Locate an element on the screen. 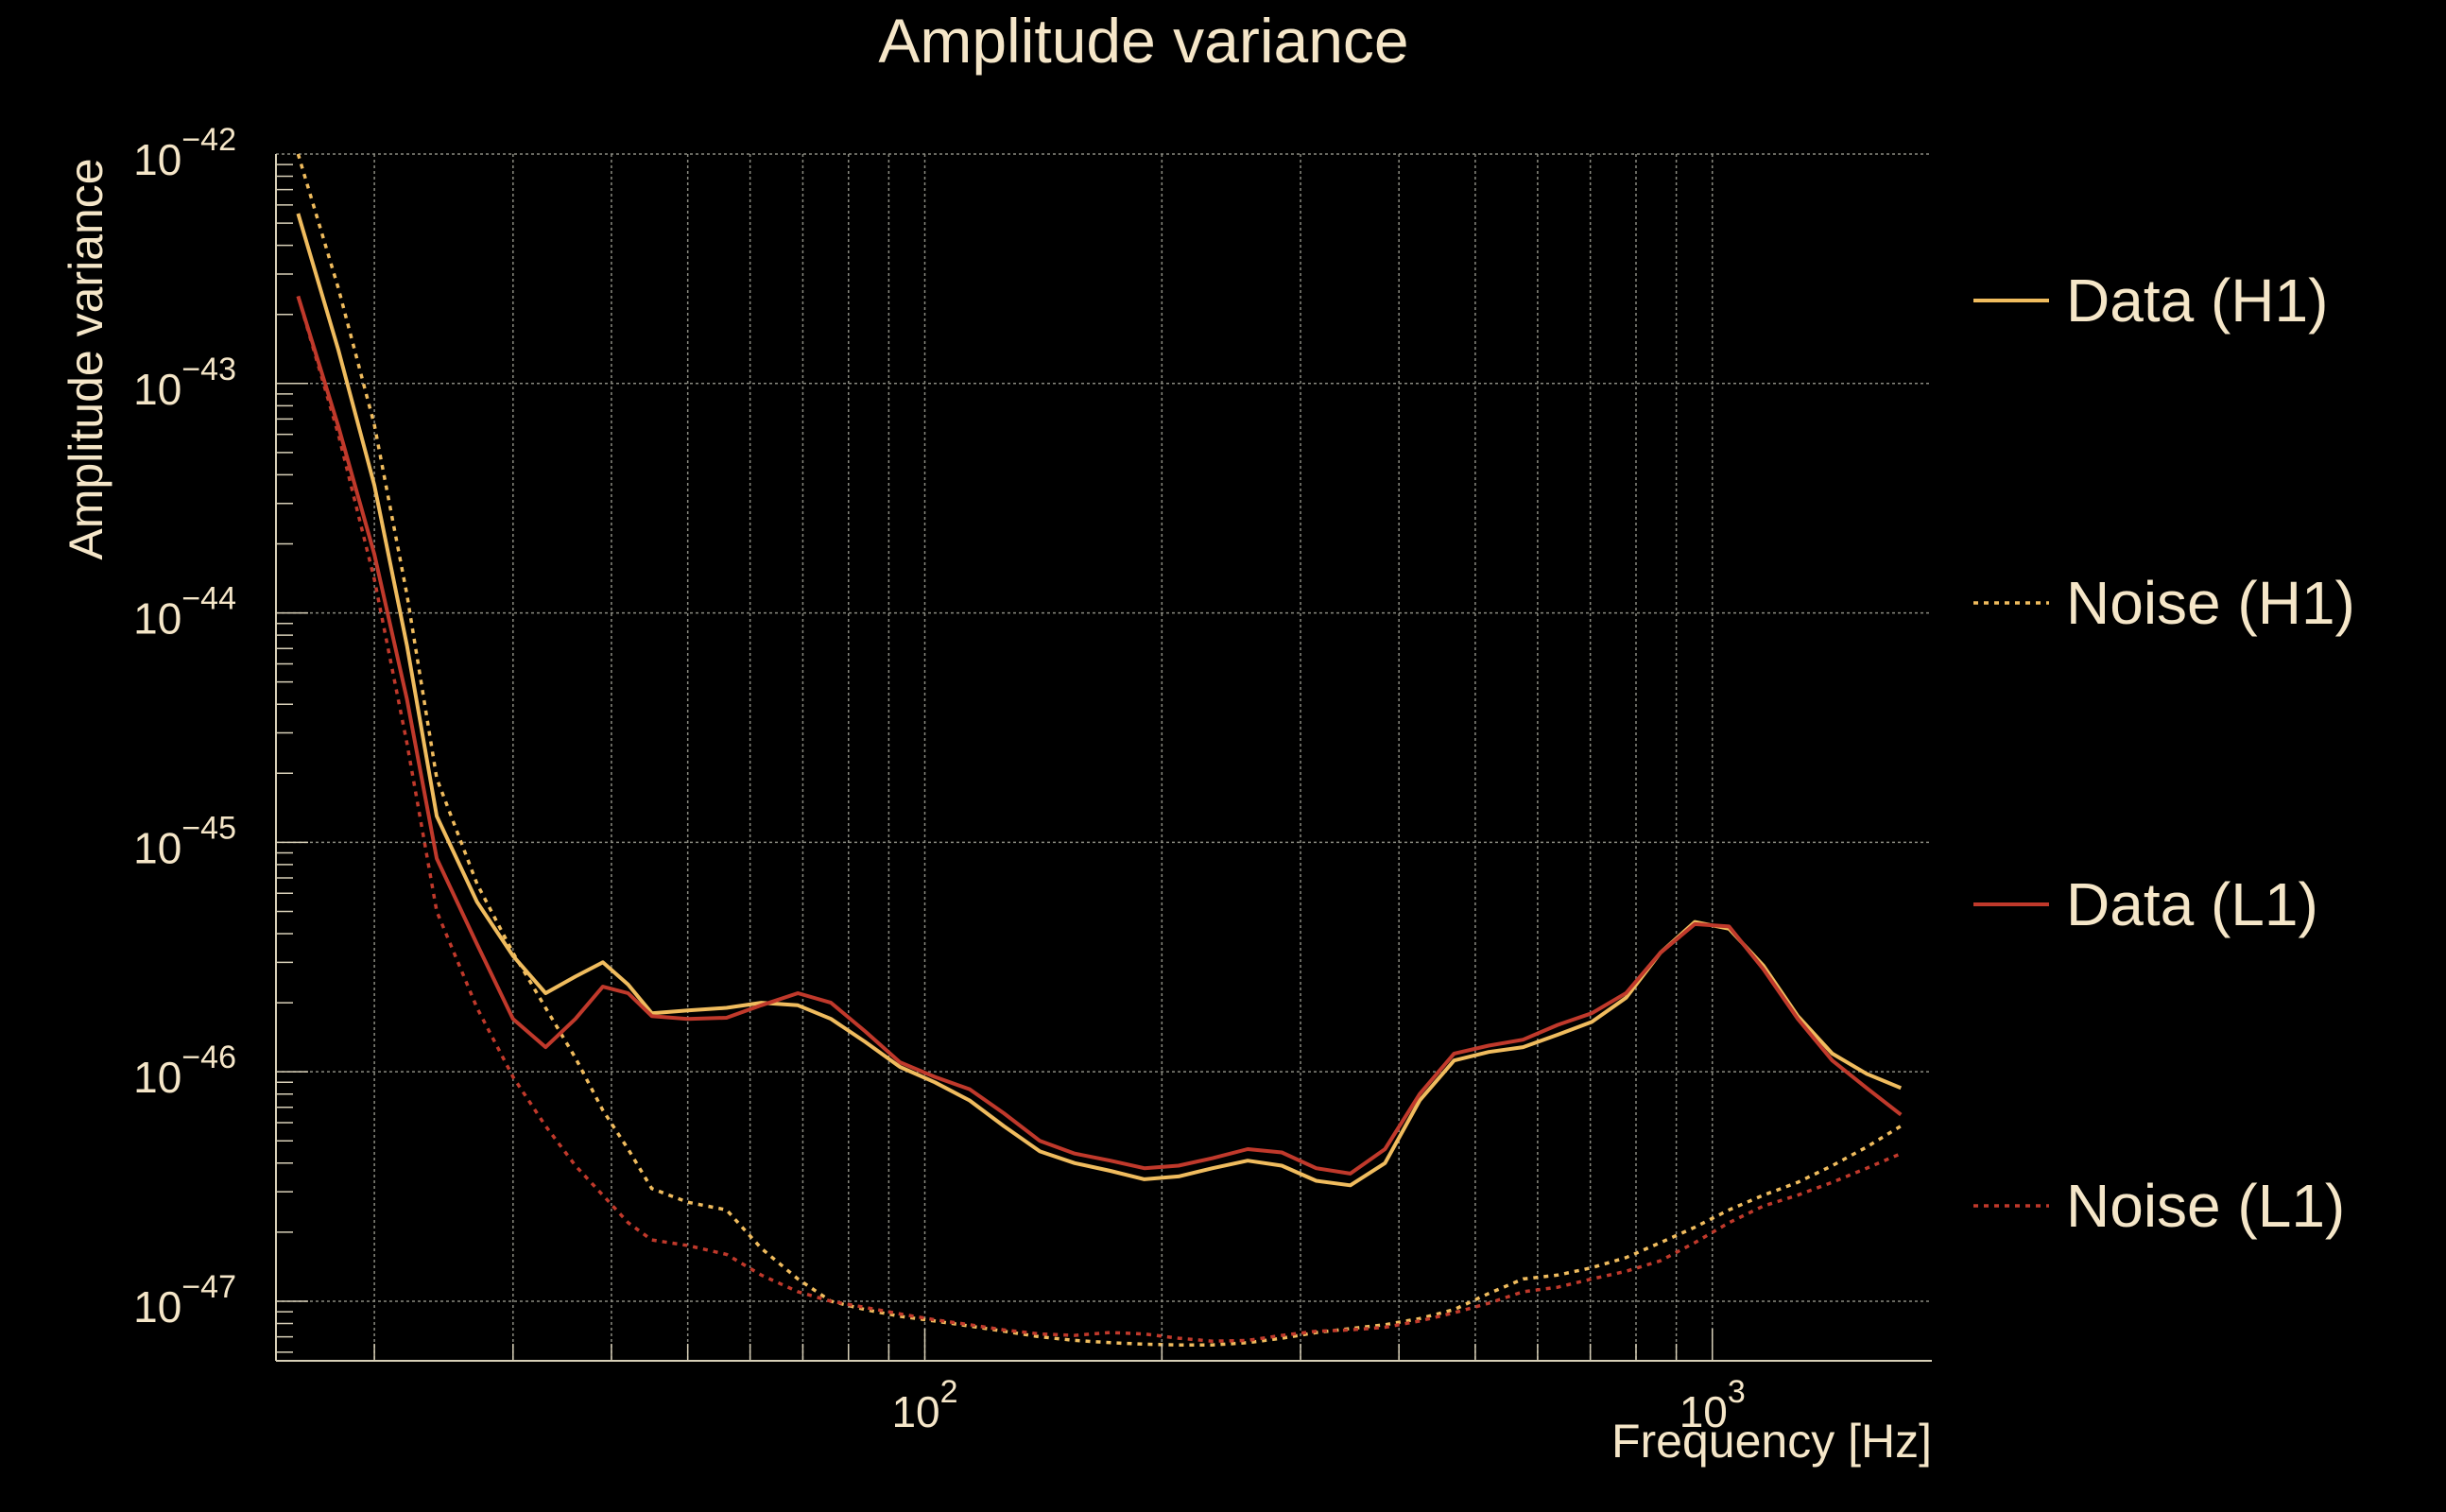  y-tick-label: 10−45 is located at coordinates (185, 841).